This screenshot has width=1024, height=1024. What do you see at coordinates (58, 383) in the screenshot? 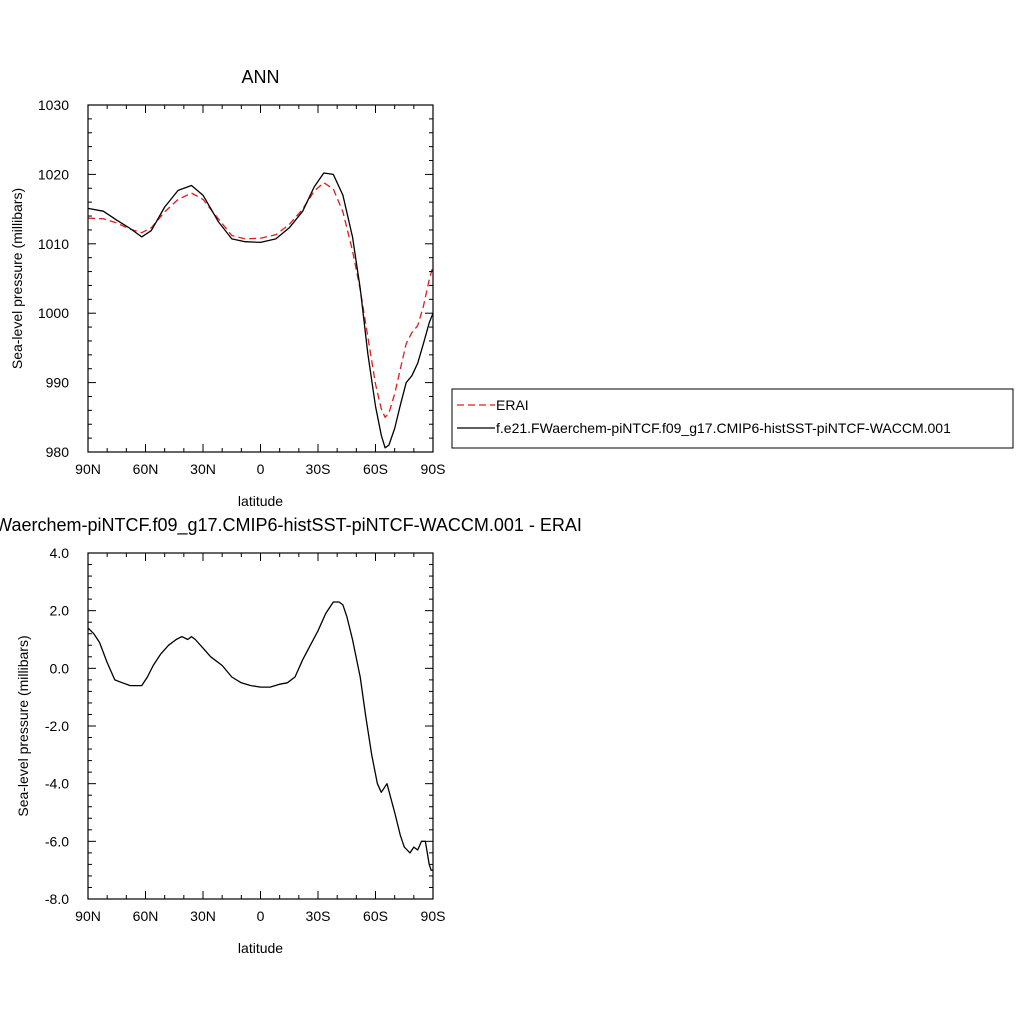
I see `y-tick-label: 990` at bounding box center [58, 383].